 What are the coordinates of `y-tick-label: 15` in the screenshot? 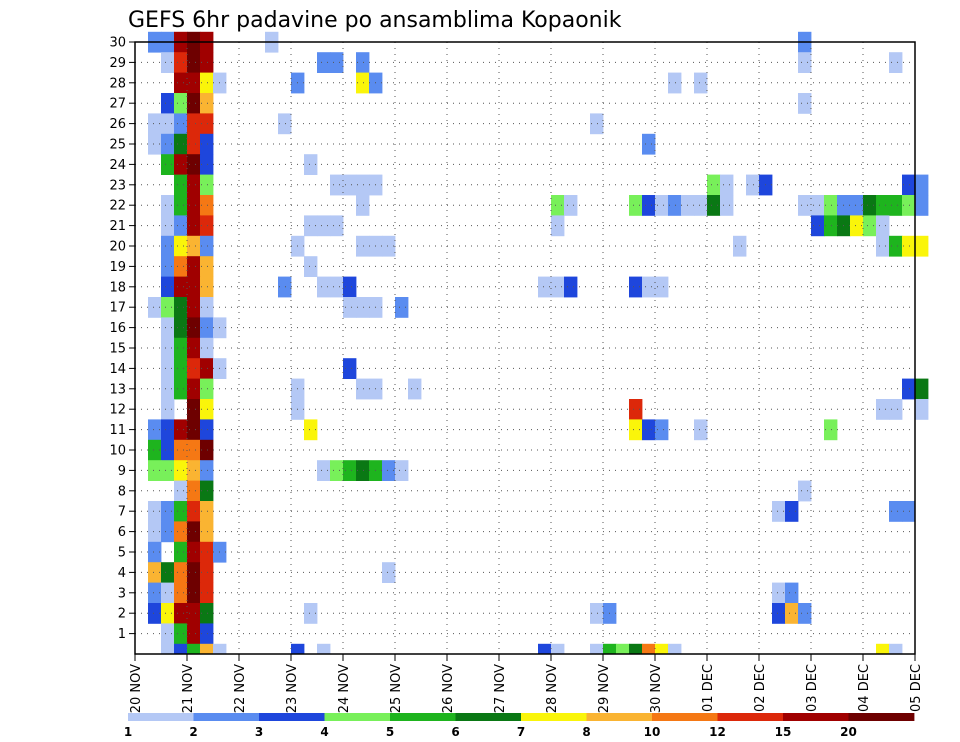 It's located at (117, 349).